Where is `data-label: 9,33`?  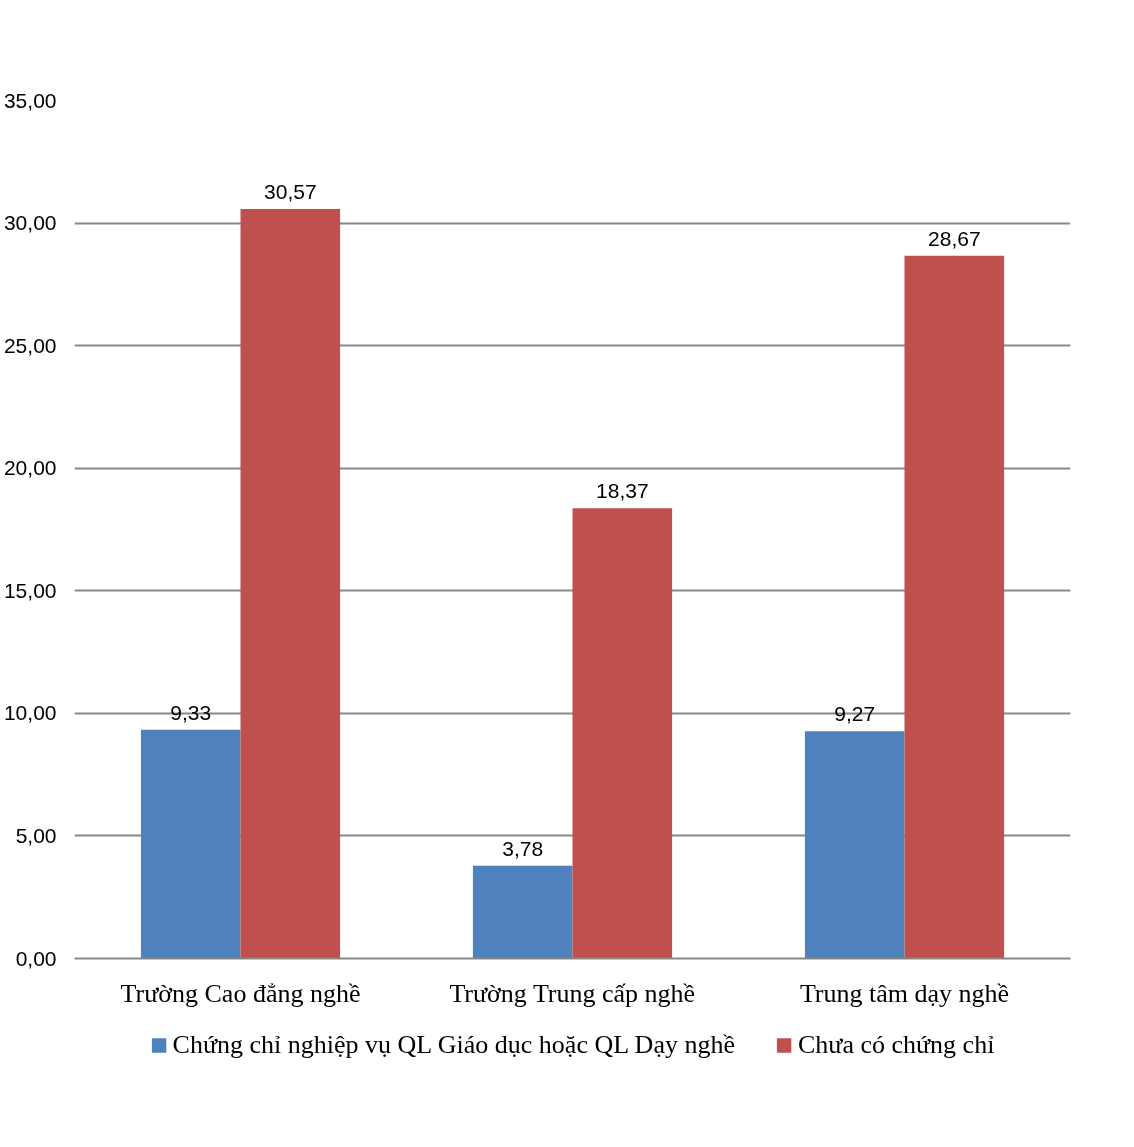
data-label: 9,33 is located at coordinates (191, 712).